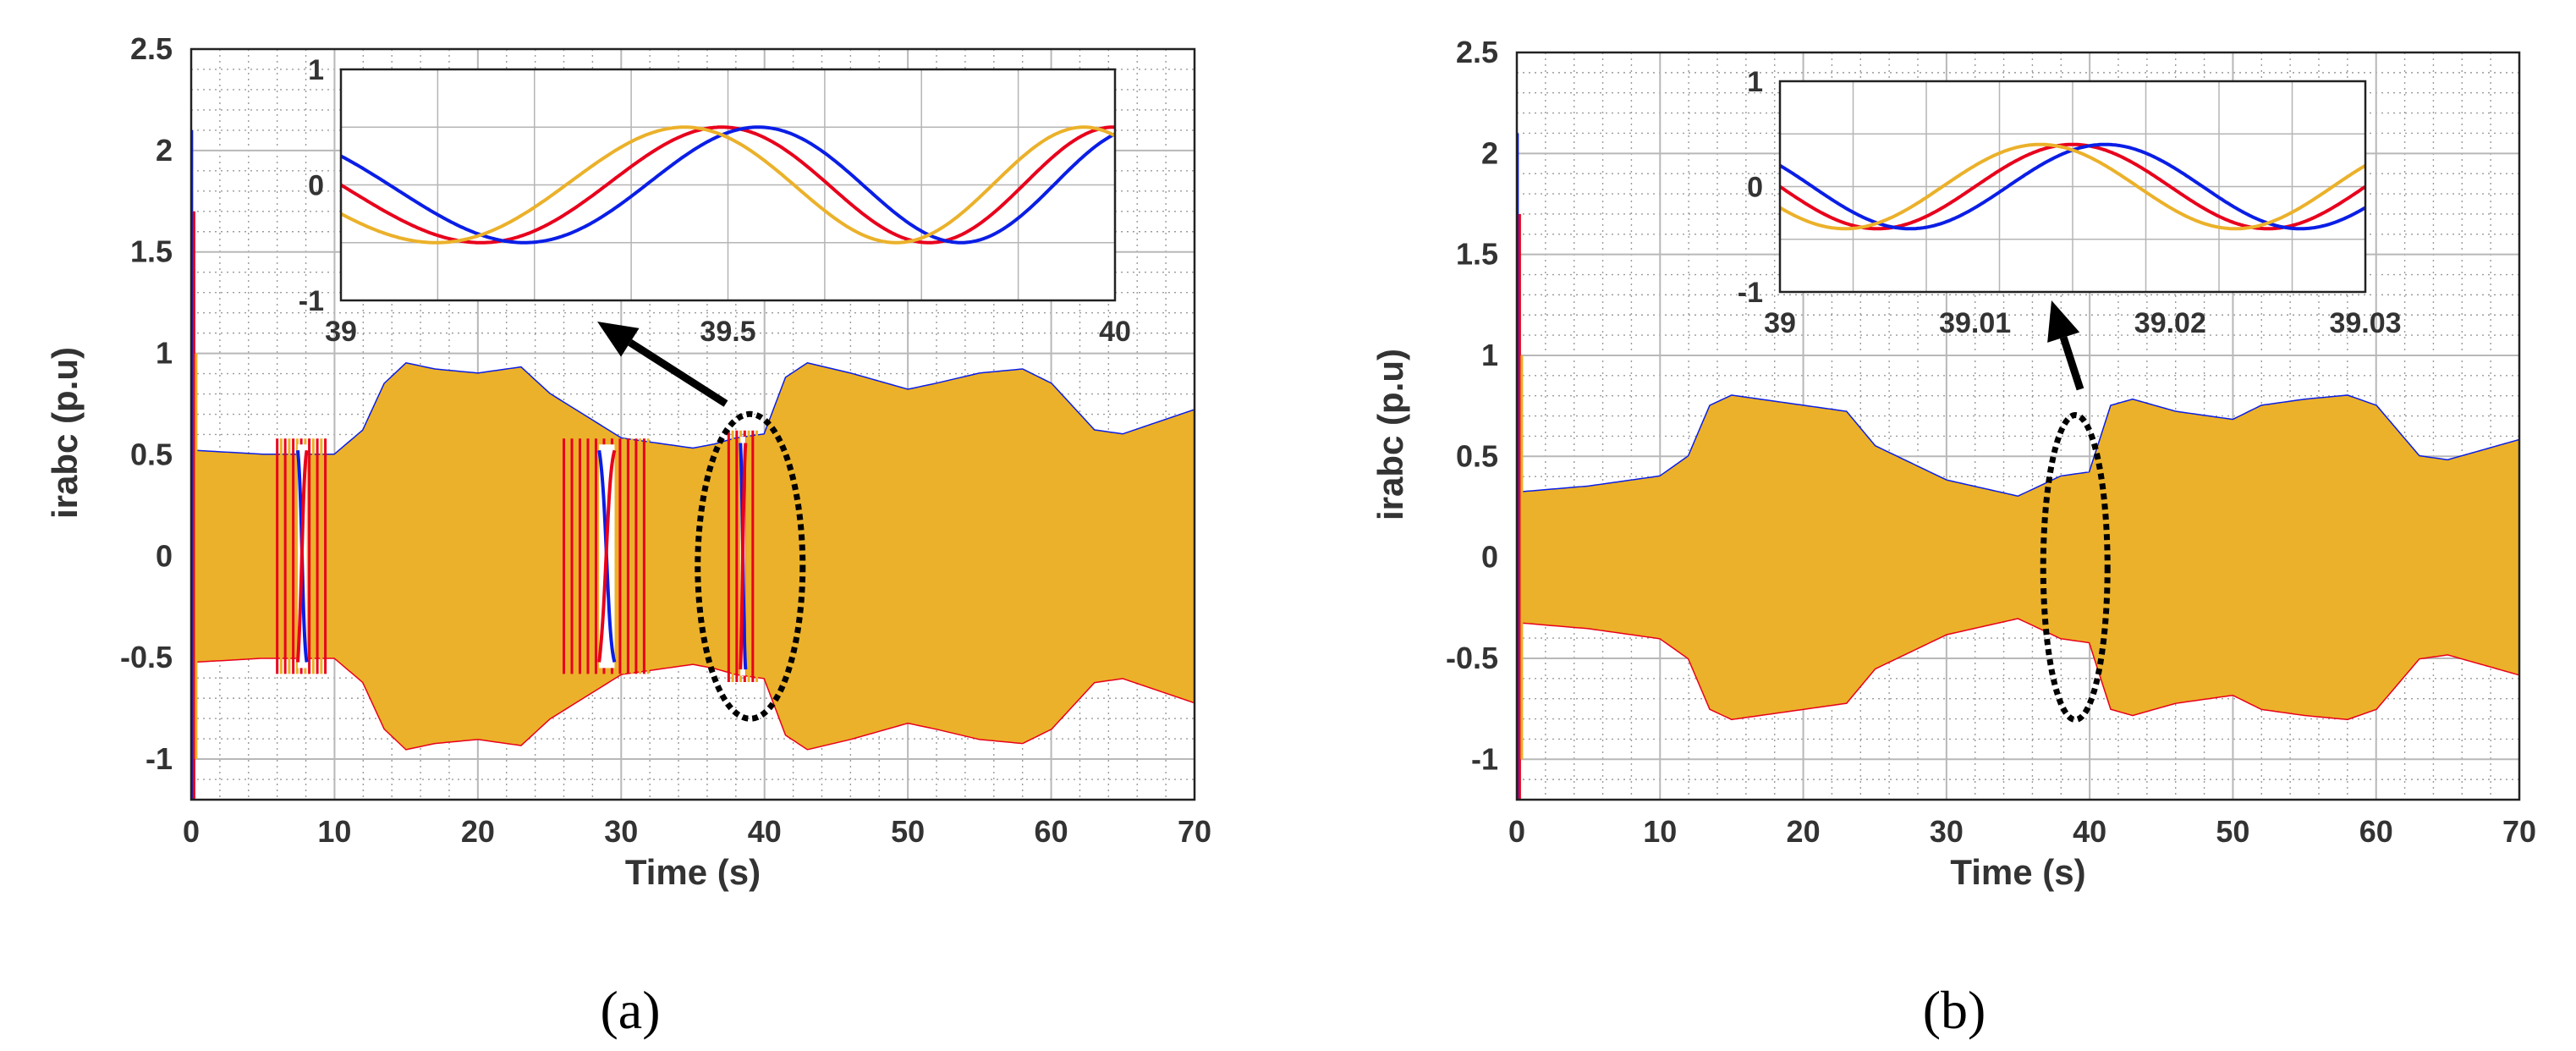  Describe the element at coordinates (727, 332) in the screenshot. I see `inset-x-tick-label: 39.5` at that location.